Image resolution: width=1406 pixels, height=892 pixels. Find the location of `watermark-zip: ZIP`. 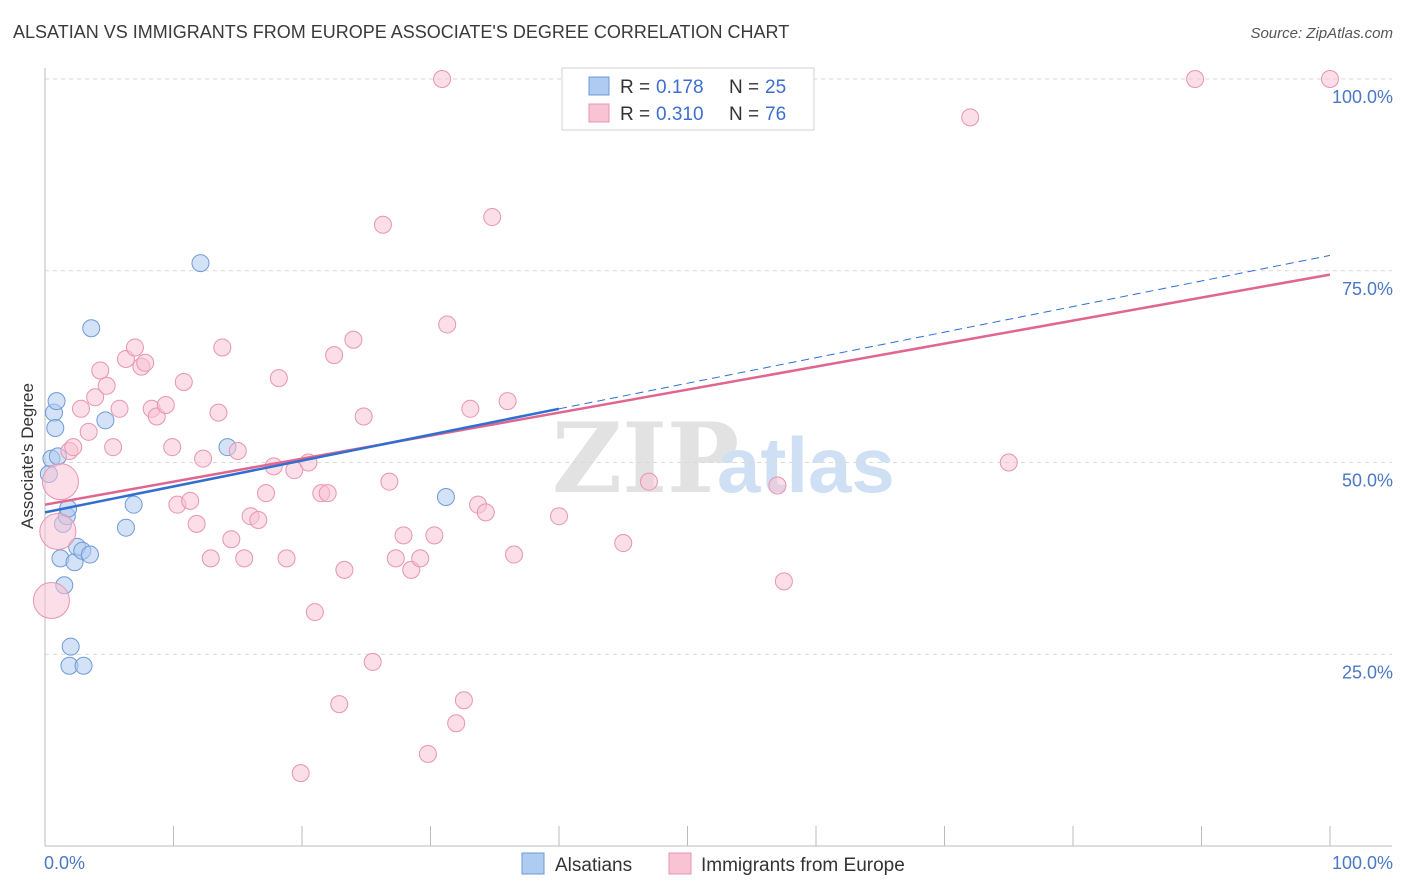

watermark-zip: ZIP is located at coordinates (645, 458).